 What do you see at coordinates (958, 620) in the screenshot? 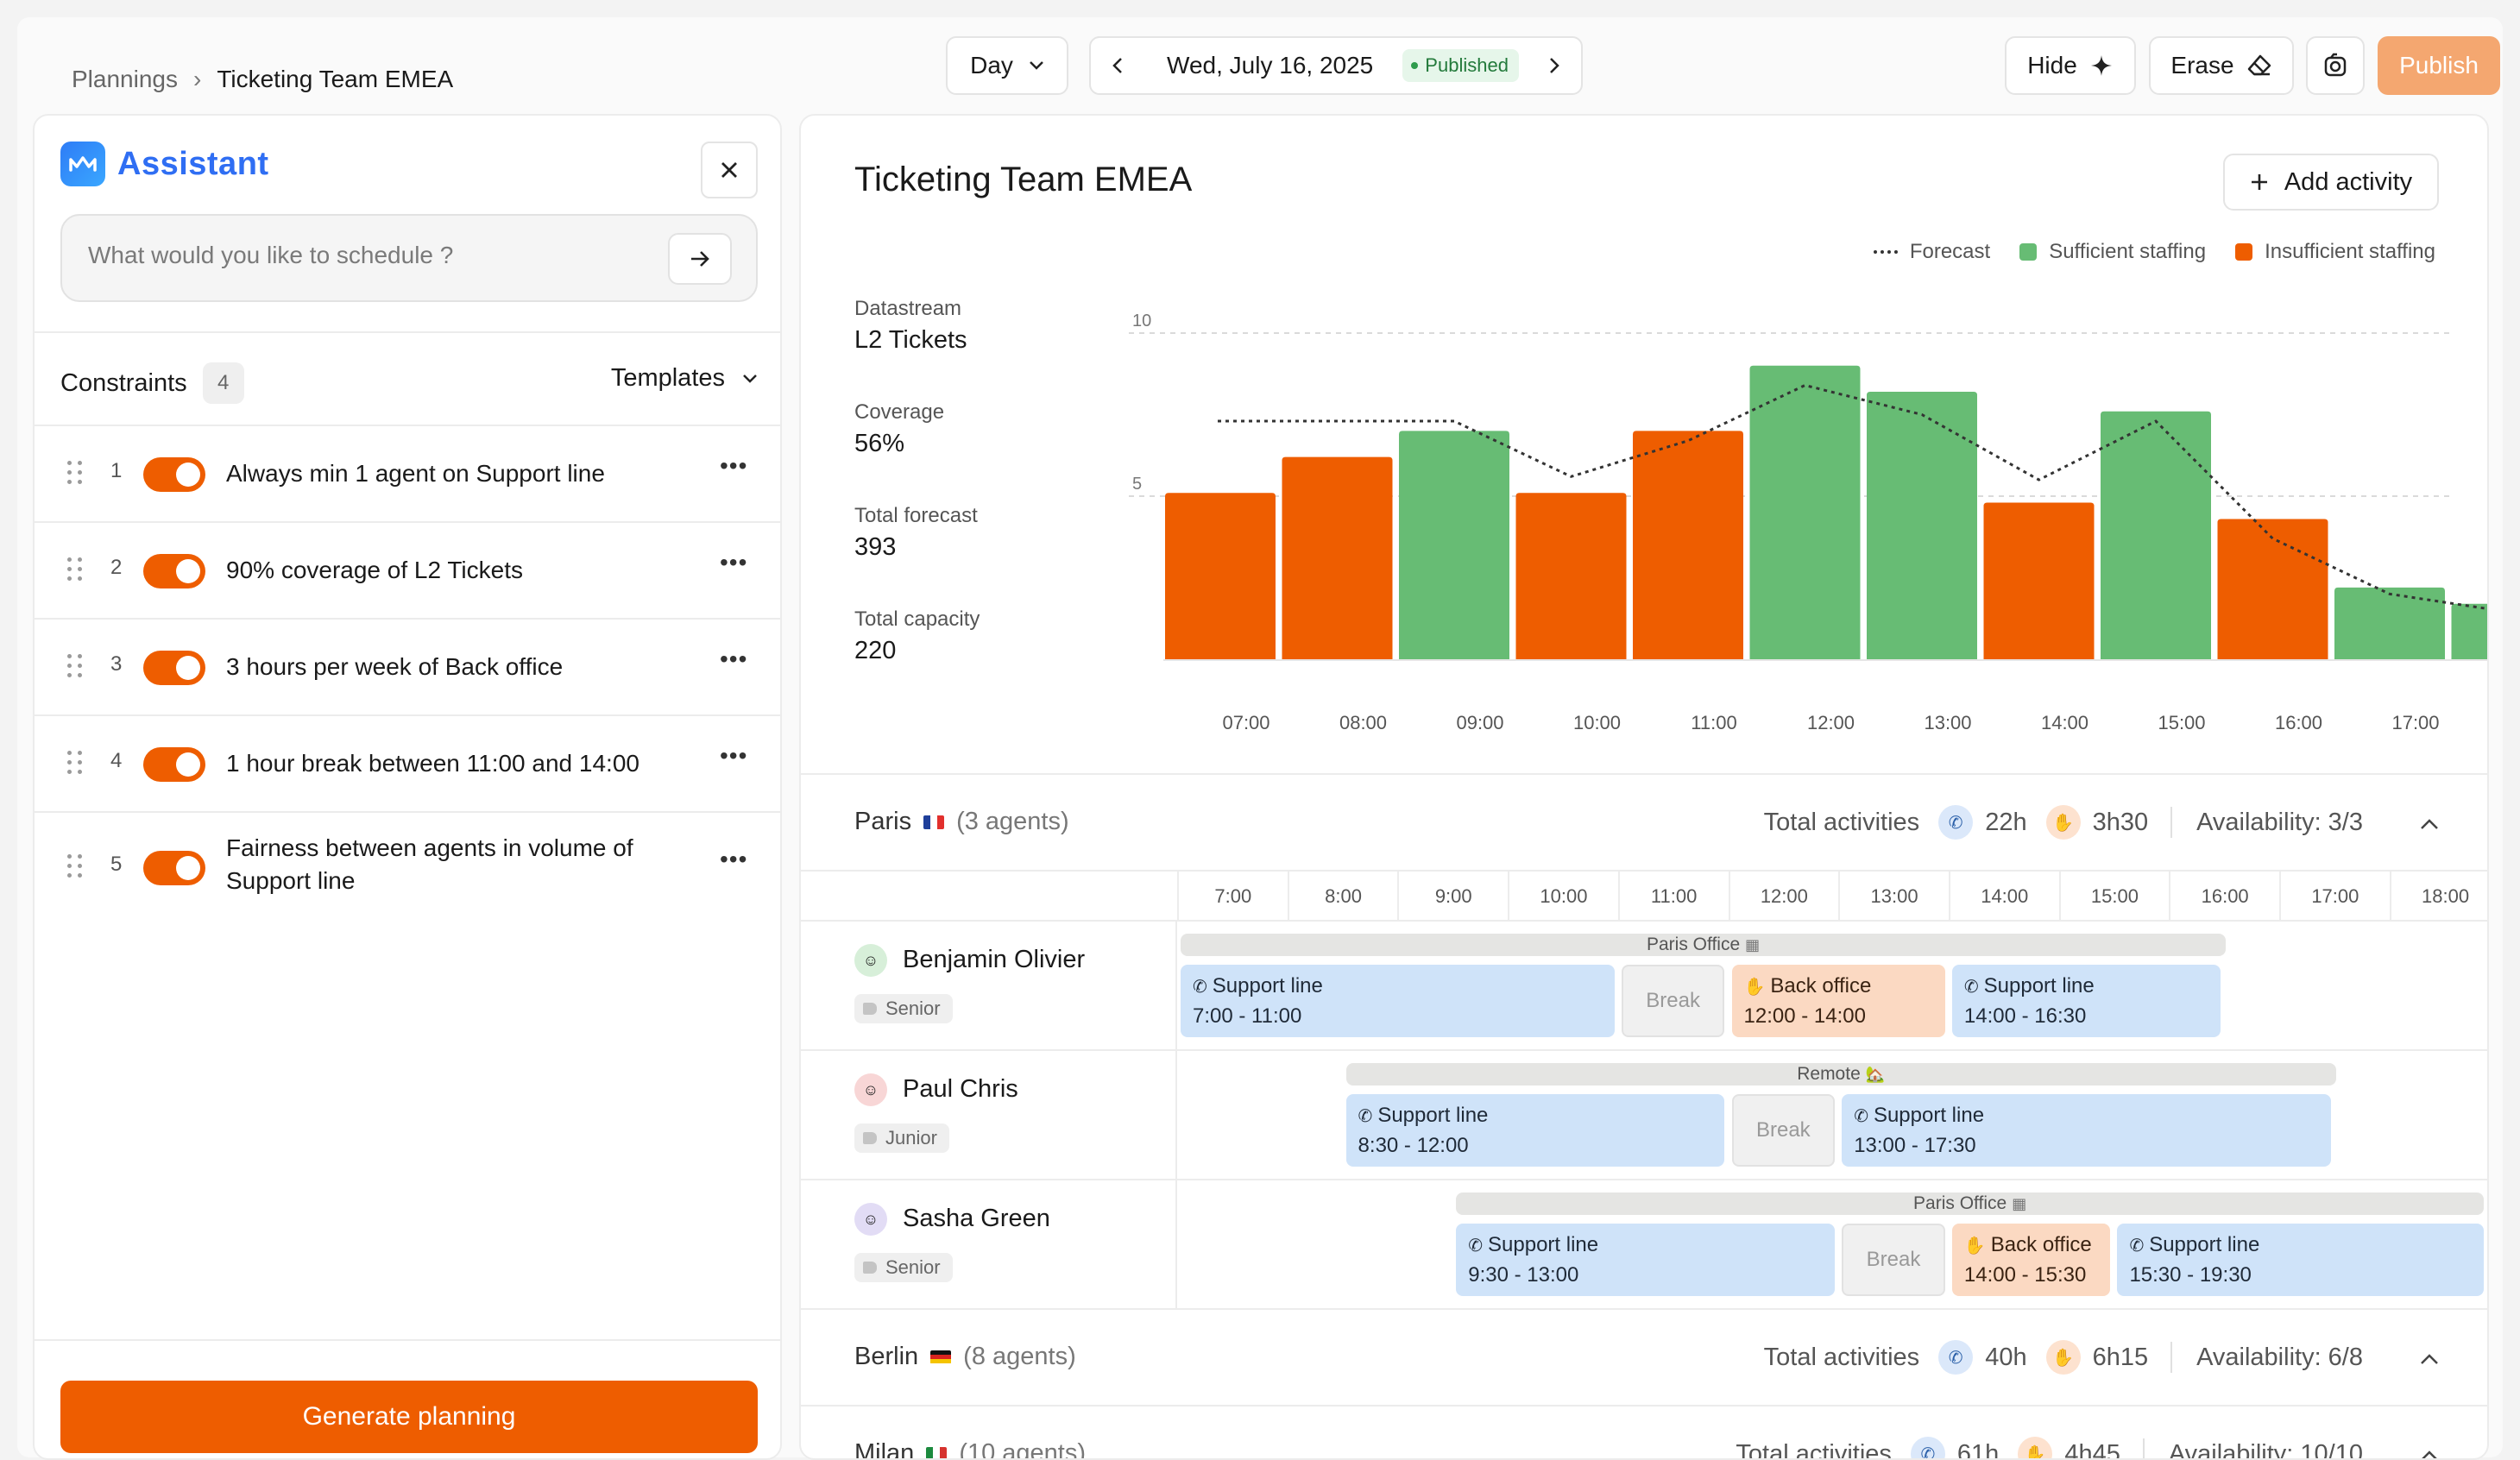
I see `stat-label: Total capacity` at bounding box center [958, 620].